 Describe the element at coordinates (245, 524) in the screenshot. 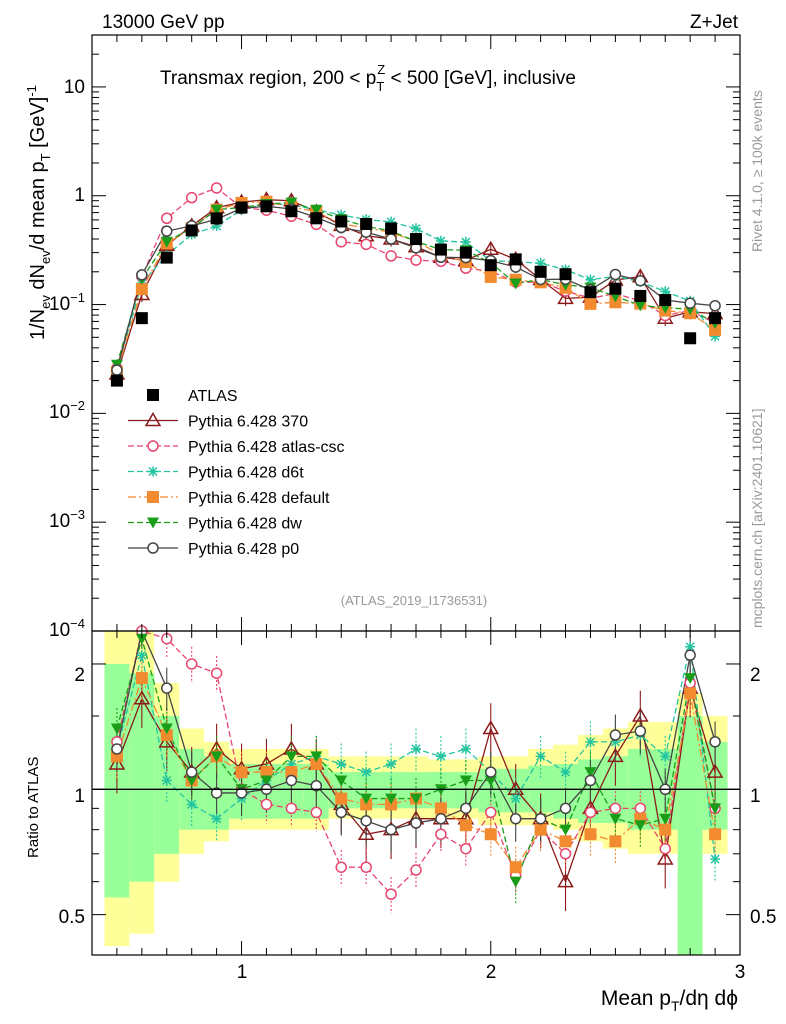

I see `legend-label-dw: Pythia 6.428 dw` at that location.